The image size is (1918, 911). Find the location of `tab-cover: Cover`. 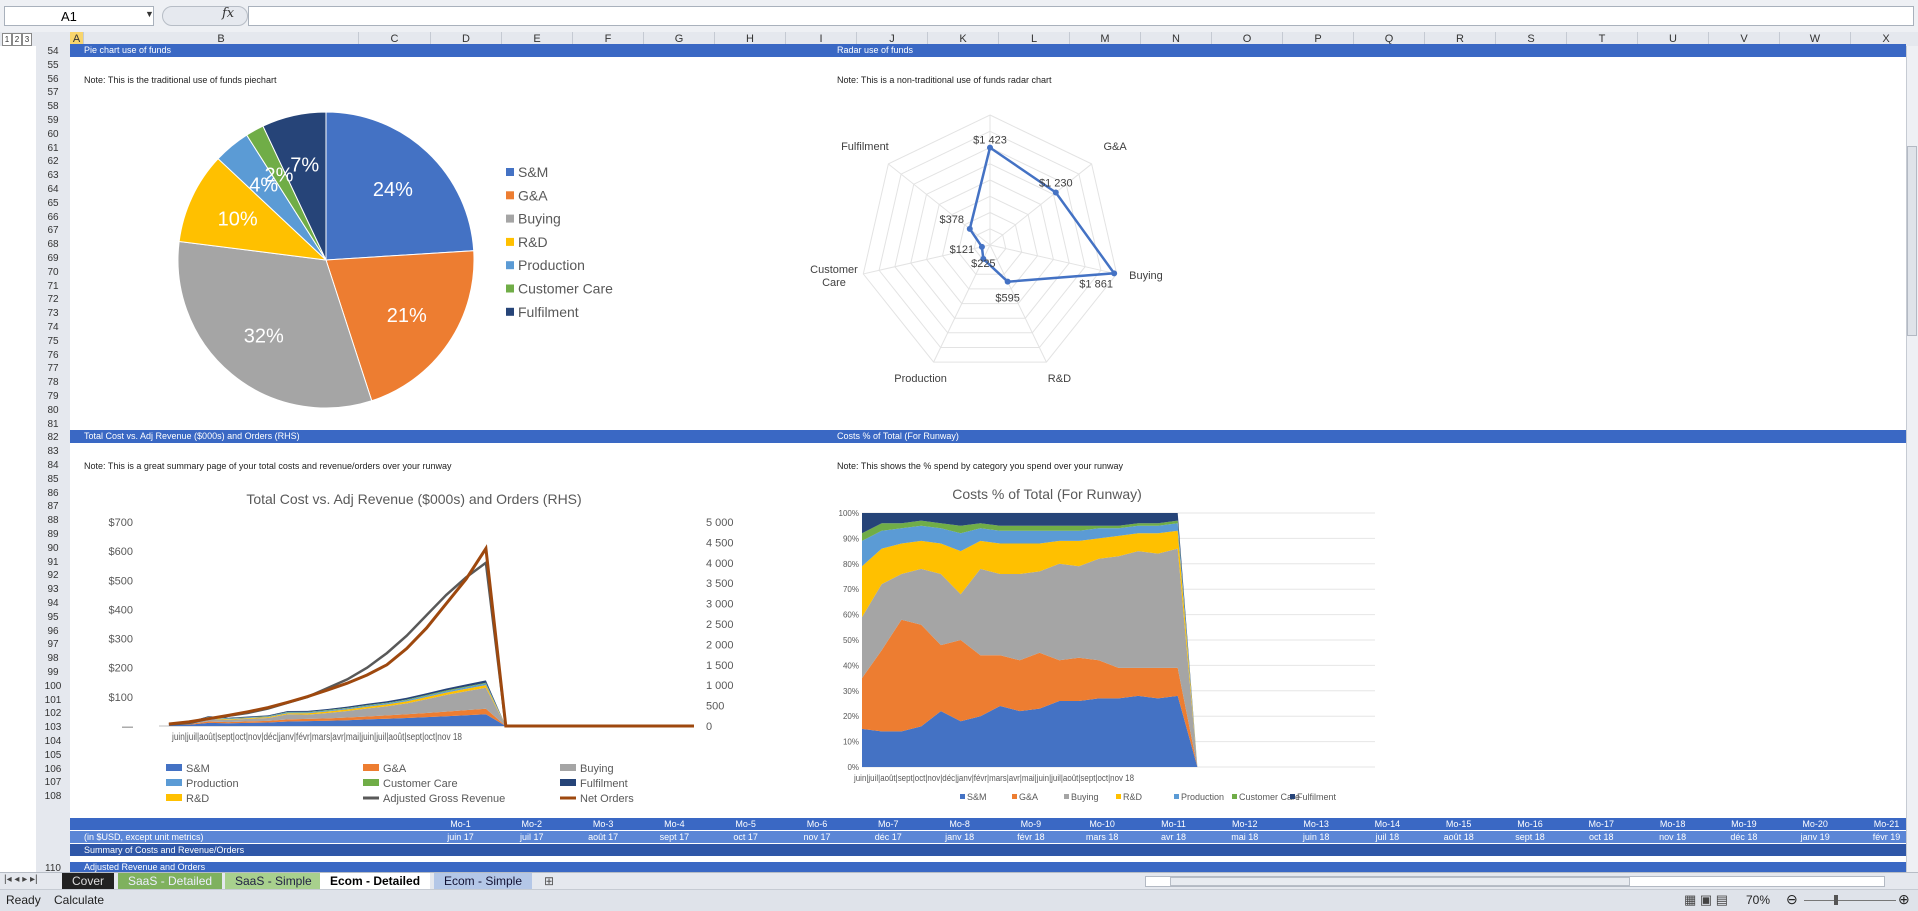

tab-cover: Cover is located at coordinates (88, 881).